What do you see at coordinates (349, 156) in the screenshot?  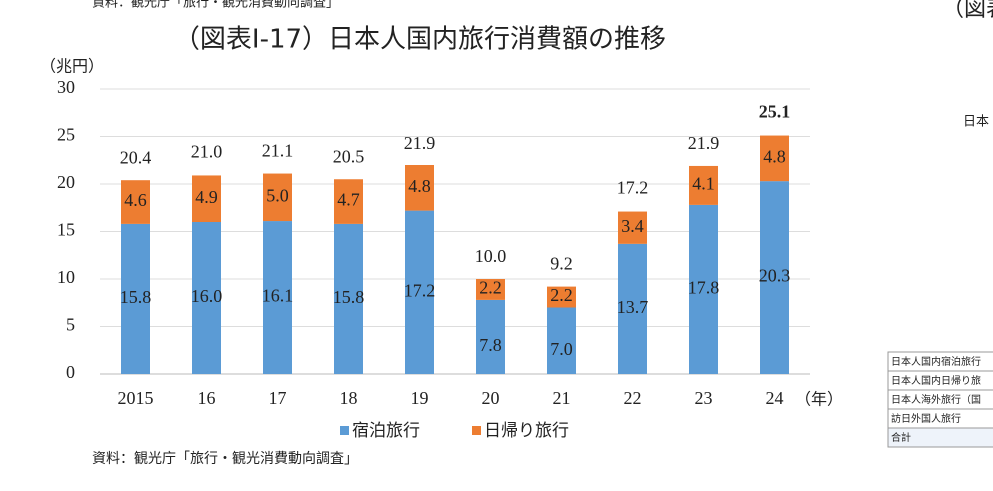 I see `total-label: 20.5` at bounding box center [349, 156].